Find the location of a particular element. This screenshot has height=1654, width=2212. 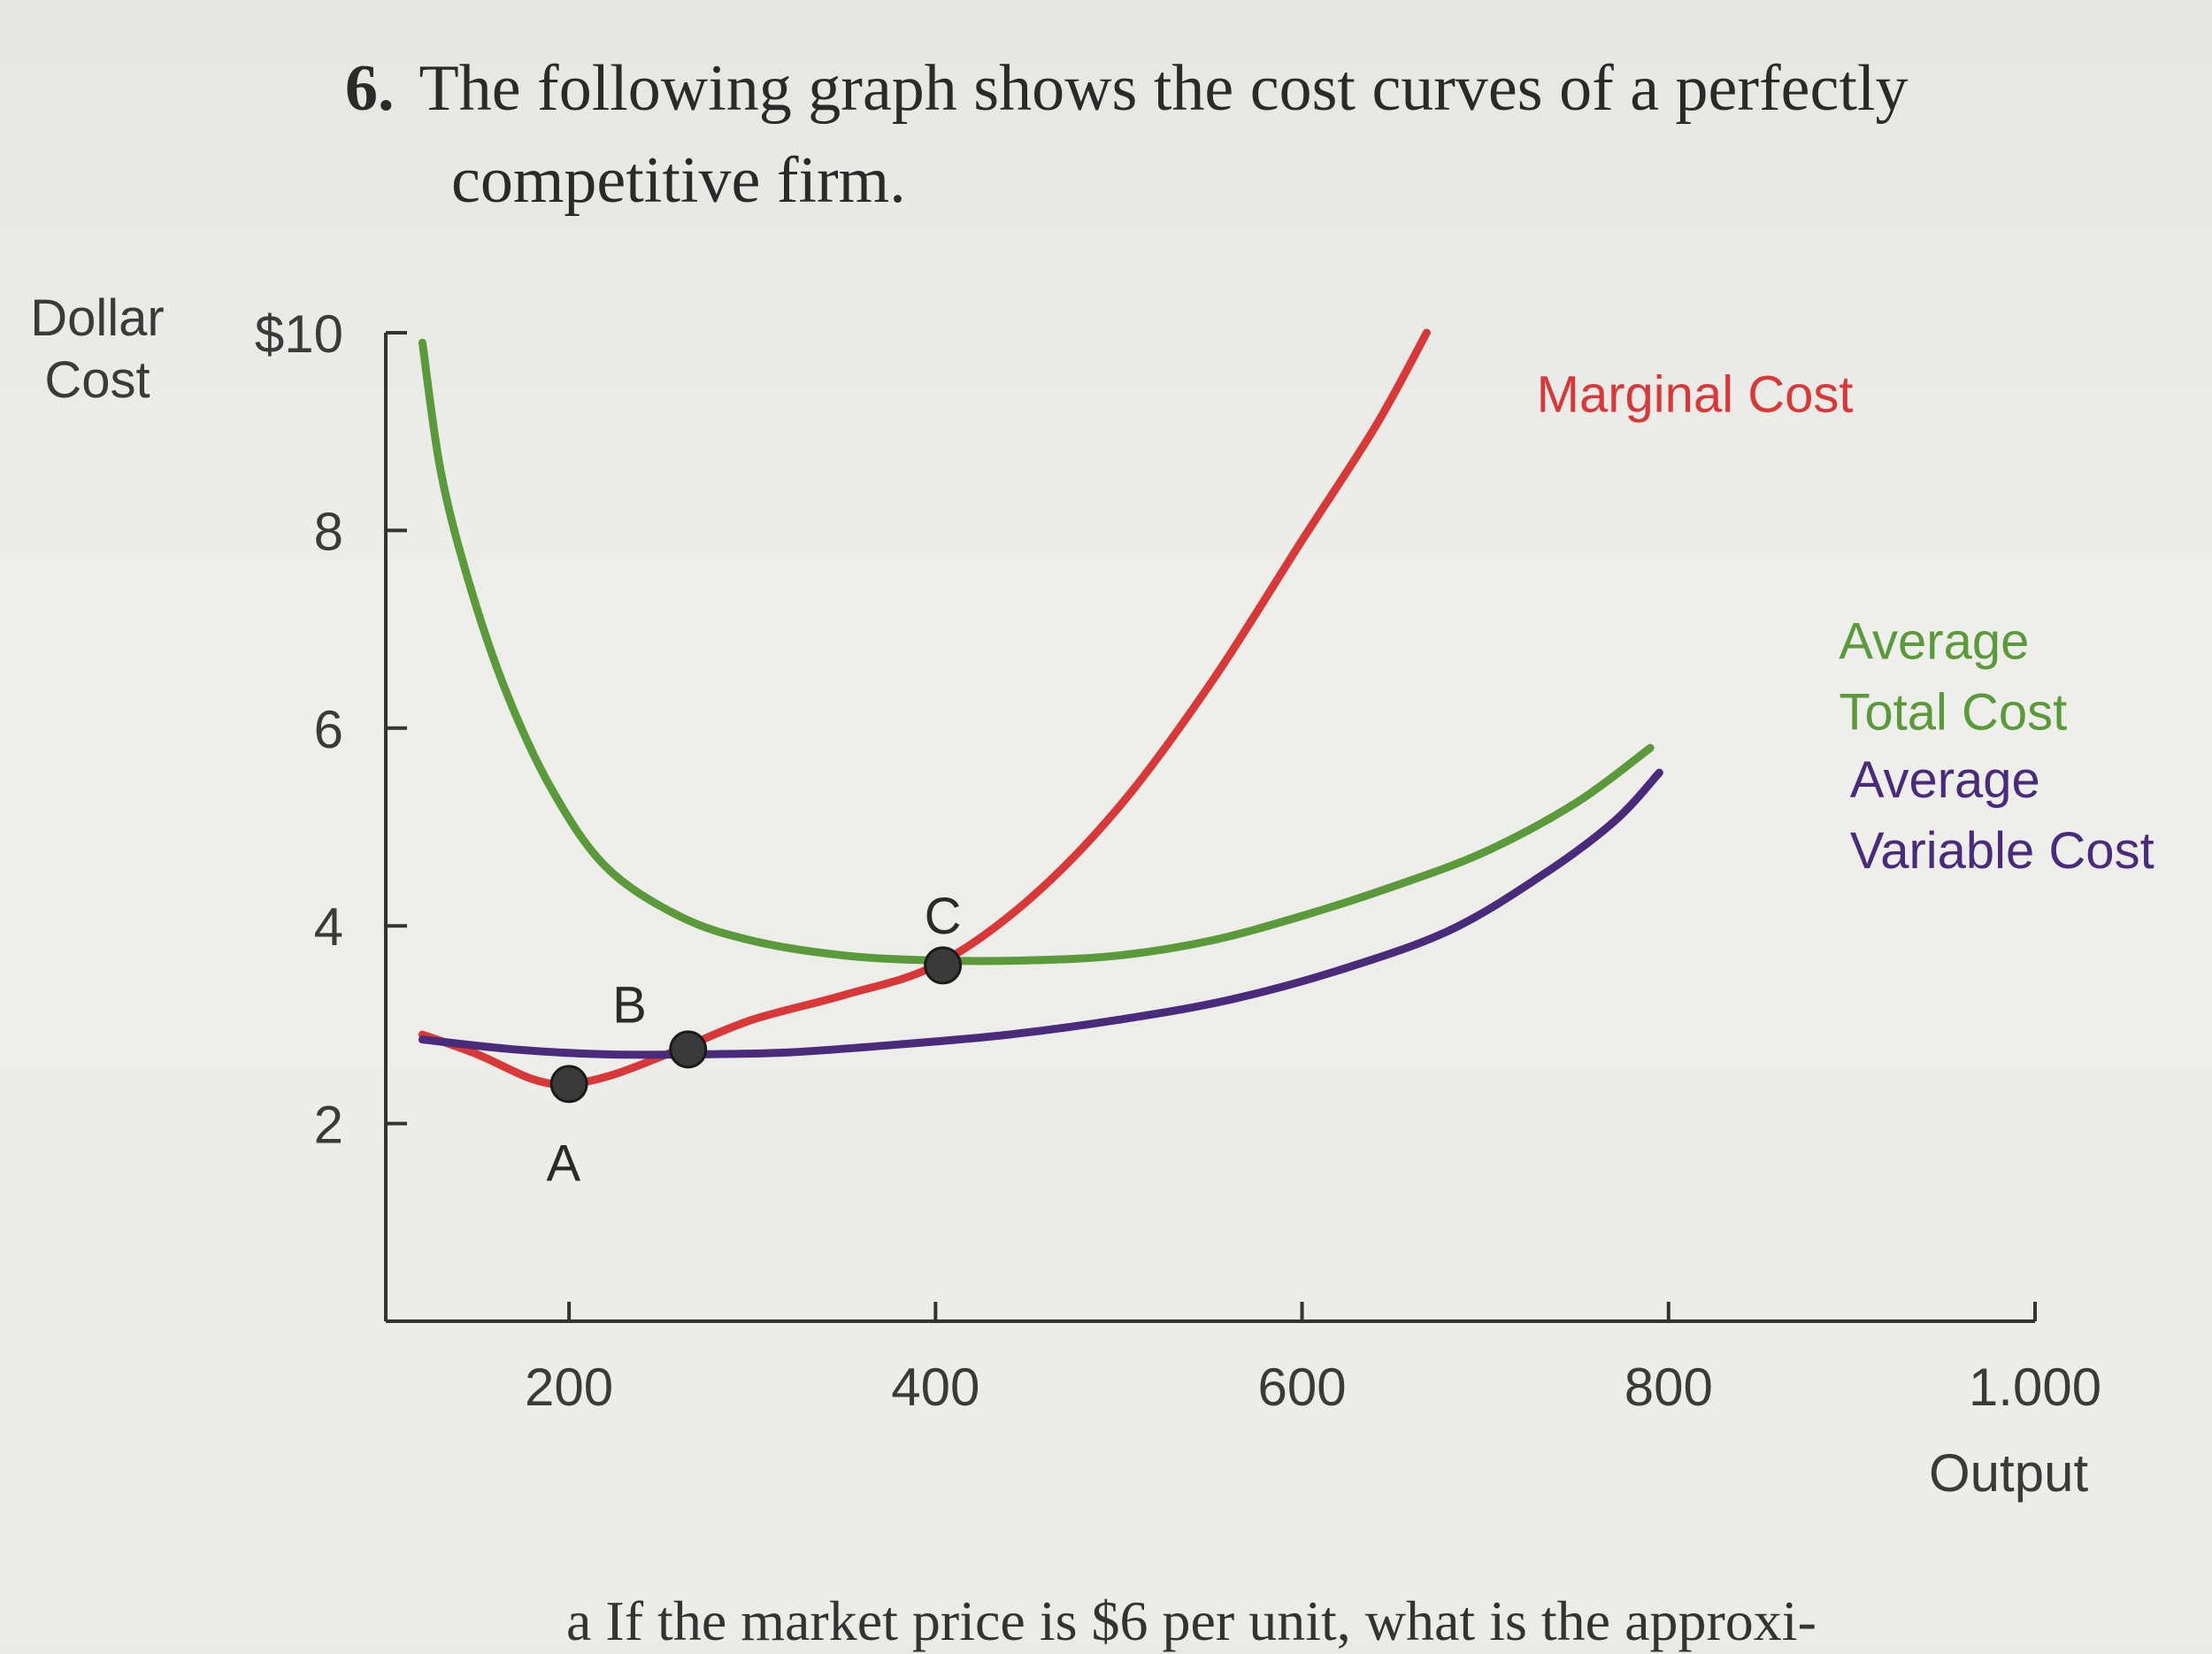

x-tick-label: 1.000 is located at coordinates (2035, 1388).